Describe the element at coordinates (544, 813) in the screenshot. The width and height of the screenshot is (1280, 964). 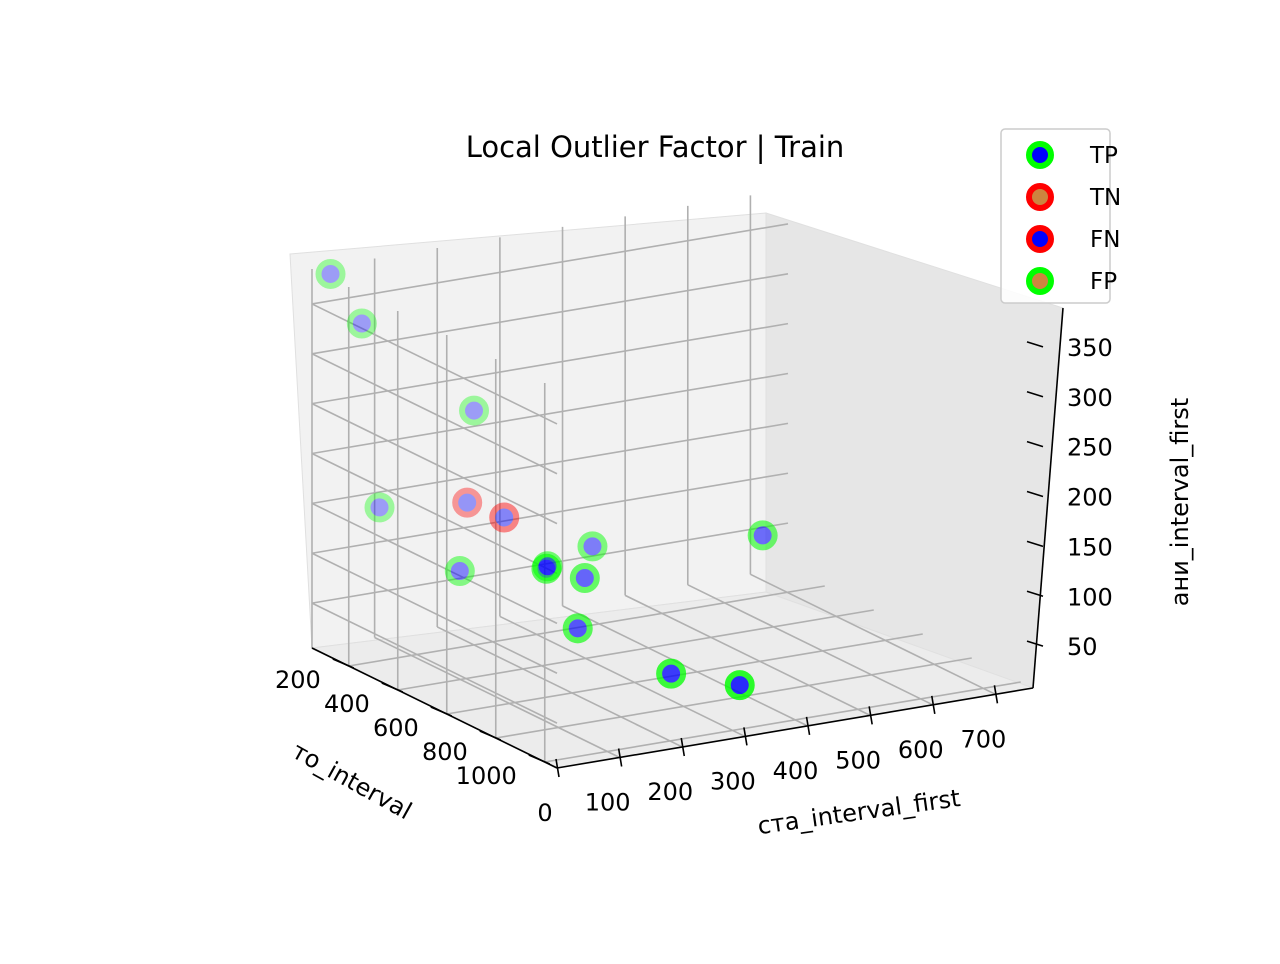
I see `y-tick-label: 0` at that location.